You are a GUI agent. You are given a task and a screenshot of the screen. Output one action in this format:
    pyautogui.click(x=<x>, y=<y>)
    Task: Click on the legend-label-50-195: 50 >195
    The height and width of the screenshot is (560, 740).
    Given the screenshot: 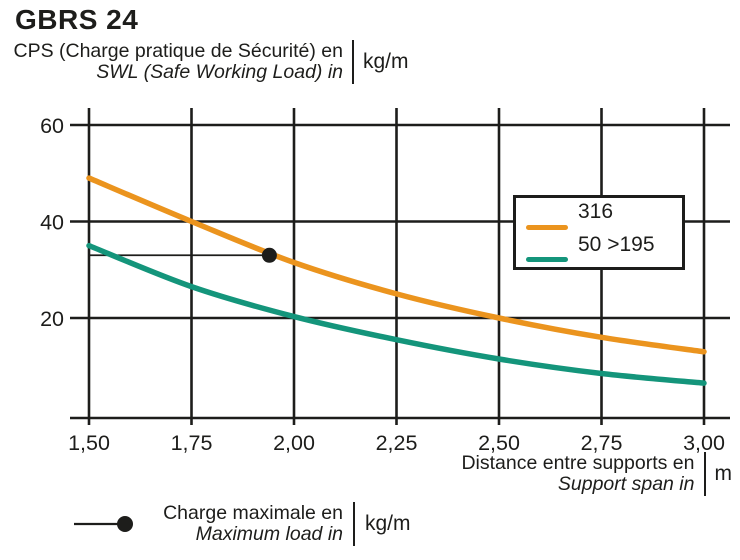 What is the action you would take?
    pyautogui.click(x=616, y=244)
    